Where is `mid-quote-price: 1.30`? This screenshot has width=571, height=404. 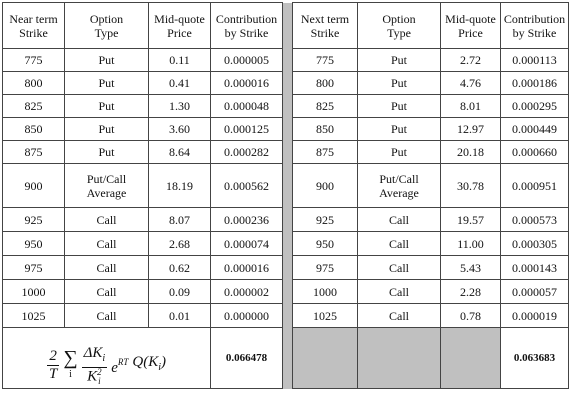 mid-quote-price: 1.30 is located at coordinates (179, 106).